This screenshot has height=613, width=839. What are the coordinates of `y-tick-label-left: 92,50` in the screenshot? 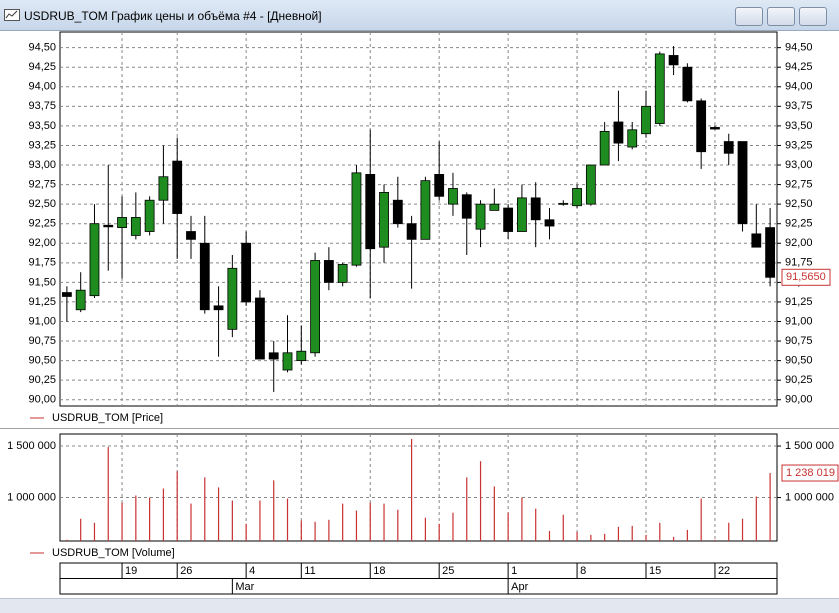 It's located at (42, 204).